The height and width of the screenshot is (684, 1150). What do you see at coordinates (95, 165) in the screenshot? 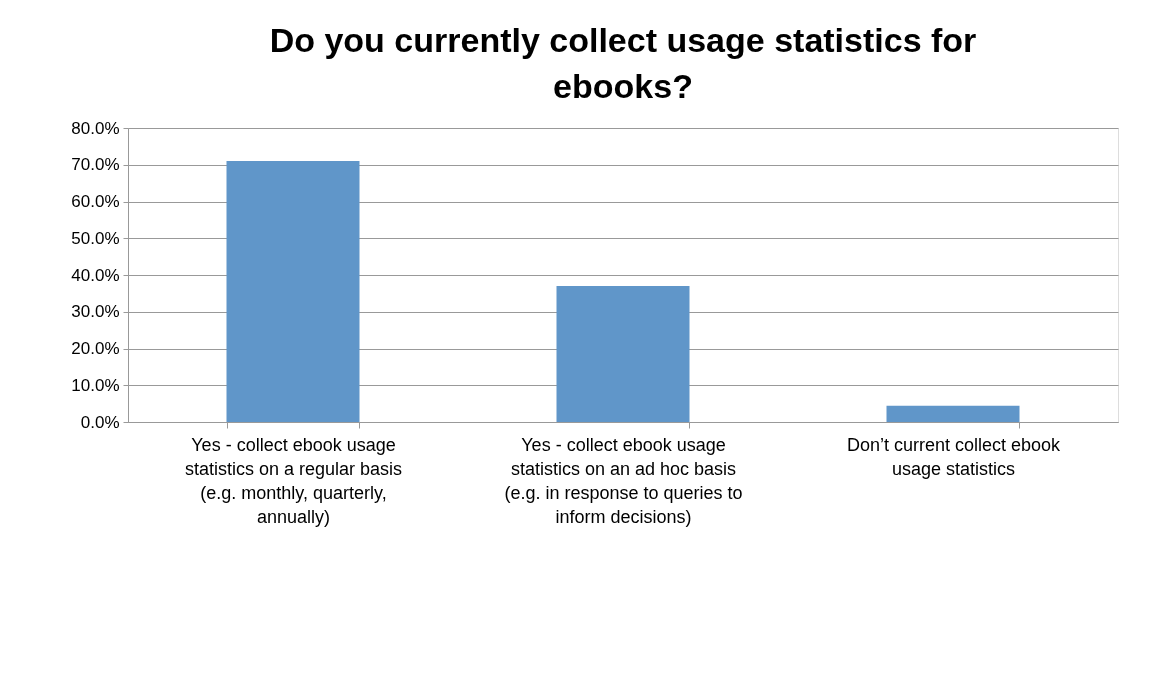
I see `y-tick-label: 70.0%` at bounding box center [95, 165].